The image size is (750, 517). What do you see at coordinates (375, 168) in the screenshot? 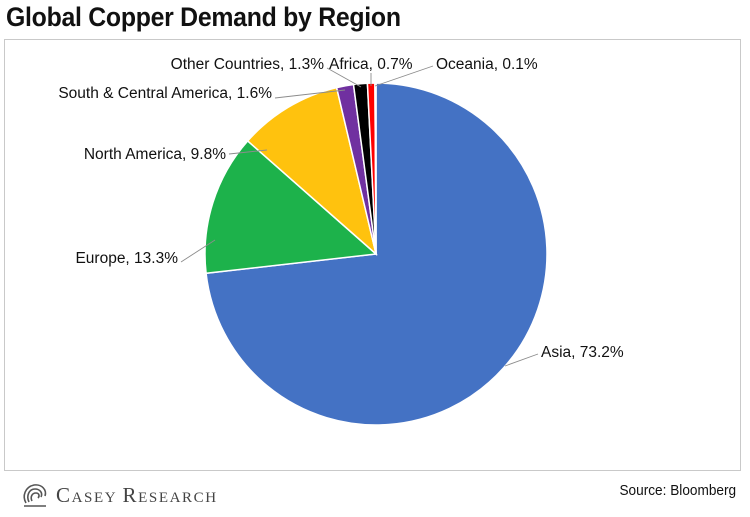
I see `pie-slice-oceania` at bounding box center [375, 168].